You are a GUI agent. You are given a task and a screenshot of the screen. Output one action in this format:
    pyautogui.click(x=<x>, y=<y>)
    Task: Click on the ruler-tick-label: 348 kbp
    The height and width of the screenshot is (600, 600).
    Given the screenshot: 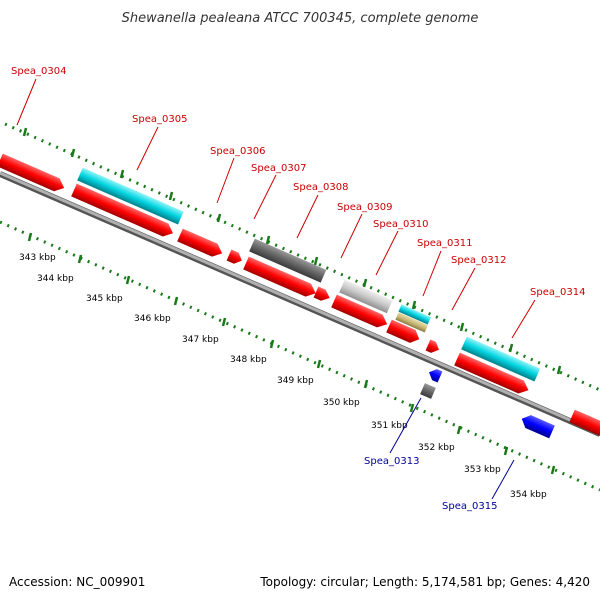 What is the action you would take?
    pyautogui.click(x=248, y=360)
    